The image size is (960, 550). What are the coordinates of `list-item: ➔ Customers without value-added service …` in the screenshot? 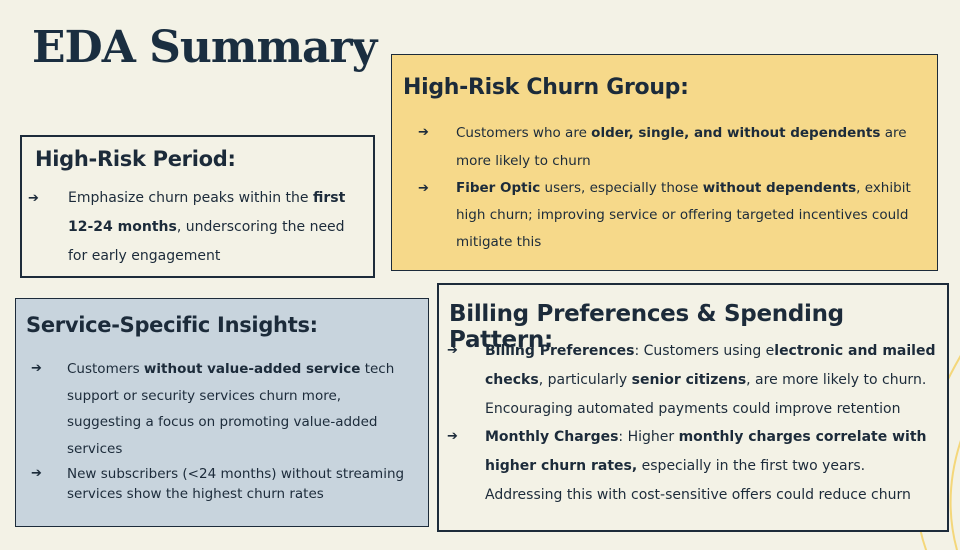 It's located at (225, 409).